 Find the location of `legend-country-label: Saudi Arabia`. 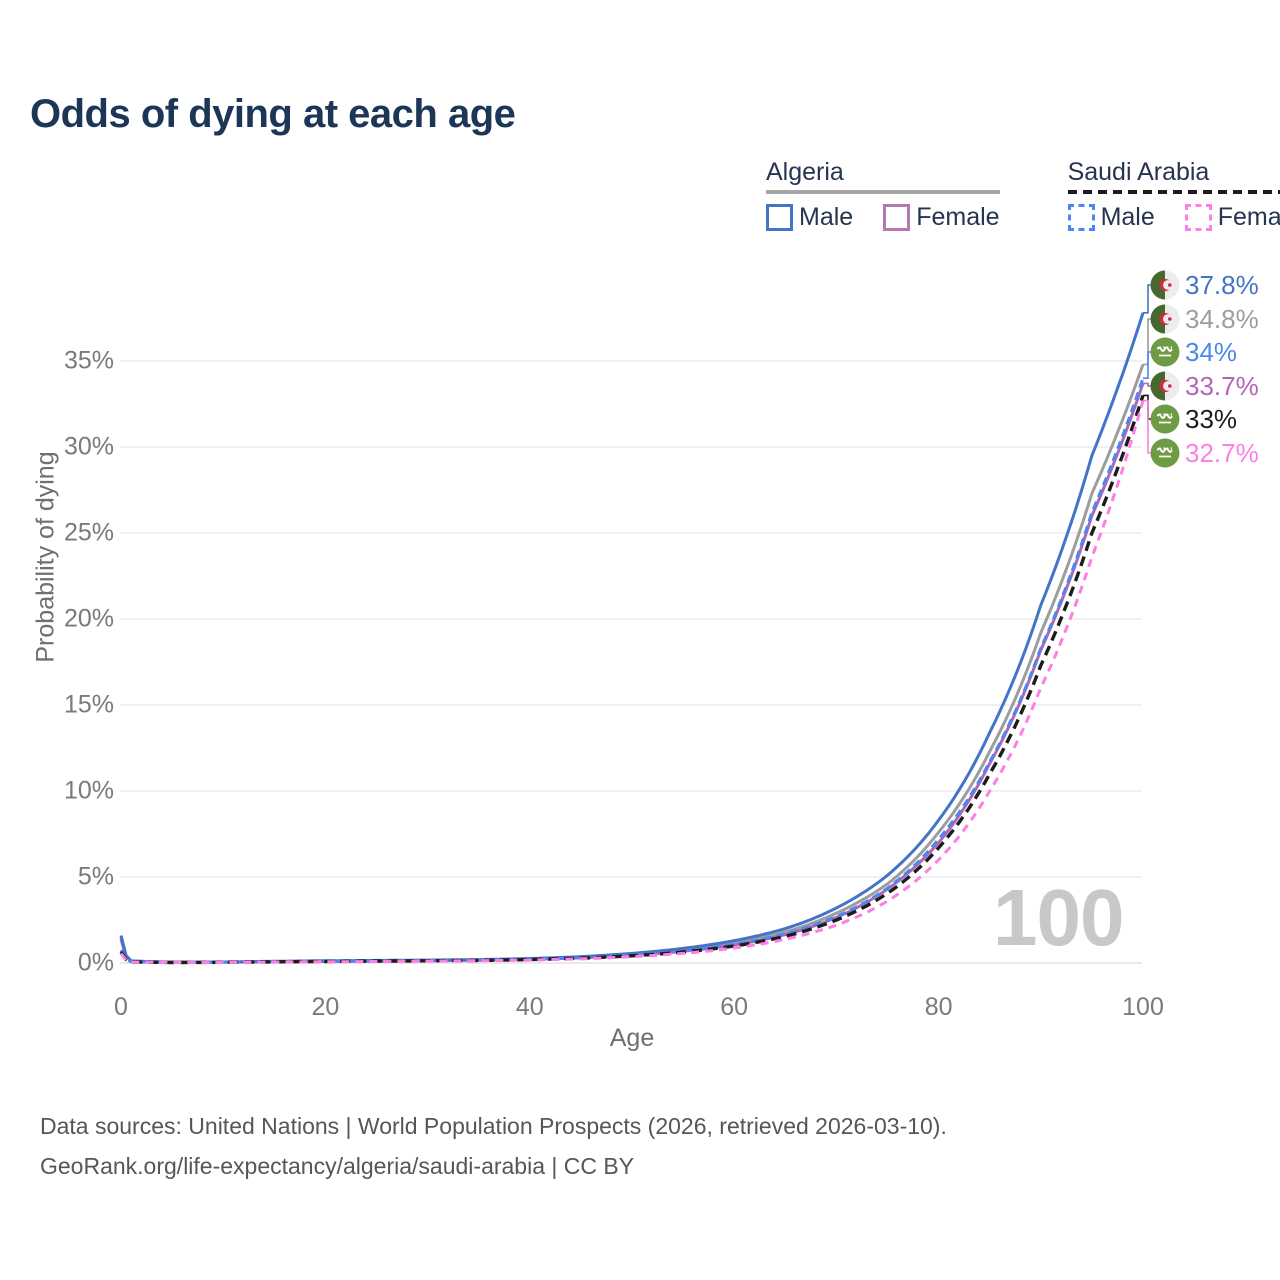

legend-country-label: Saudi Arabia is located at coordinates (1138, 172).